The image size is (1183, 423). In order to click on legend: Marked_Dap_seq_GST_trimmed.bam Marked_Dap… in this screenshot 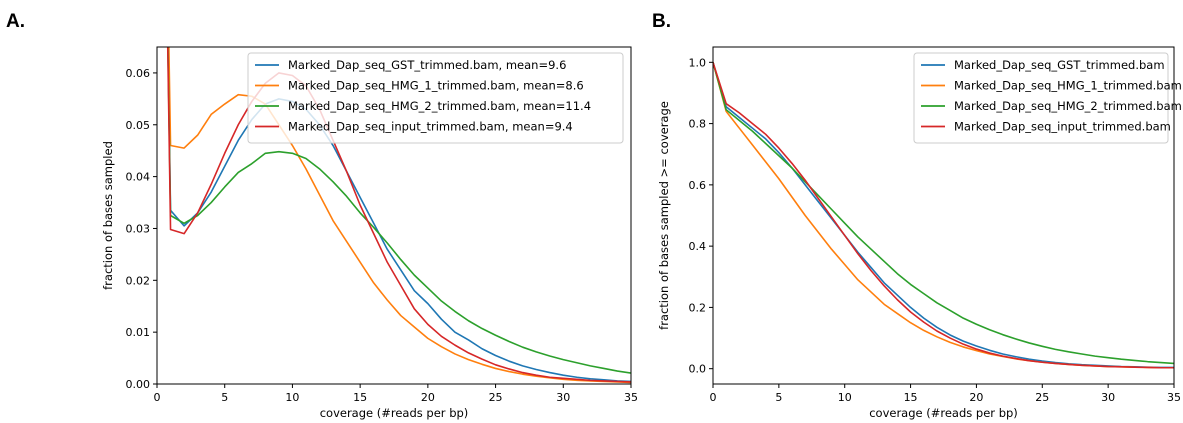, I will do `click(1047, 98)`.